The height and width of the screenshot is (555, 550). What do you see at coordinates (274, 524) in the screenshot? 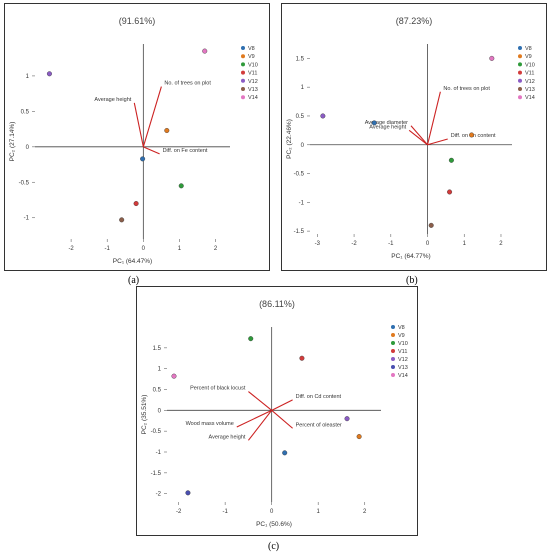
I see `x-axis-label: PC₁ (50.6%)` at bounding box center [274, 524].